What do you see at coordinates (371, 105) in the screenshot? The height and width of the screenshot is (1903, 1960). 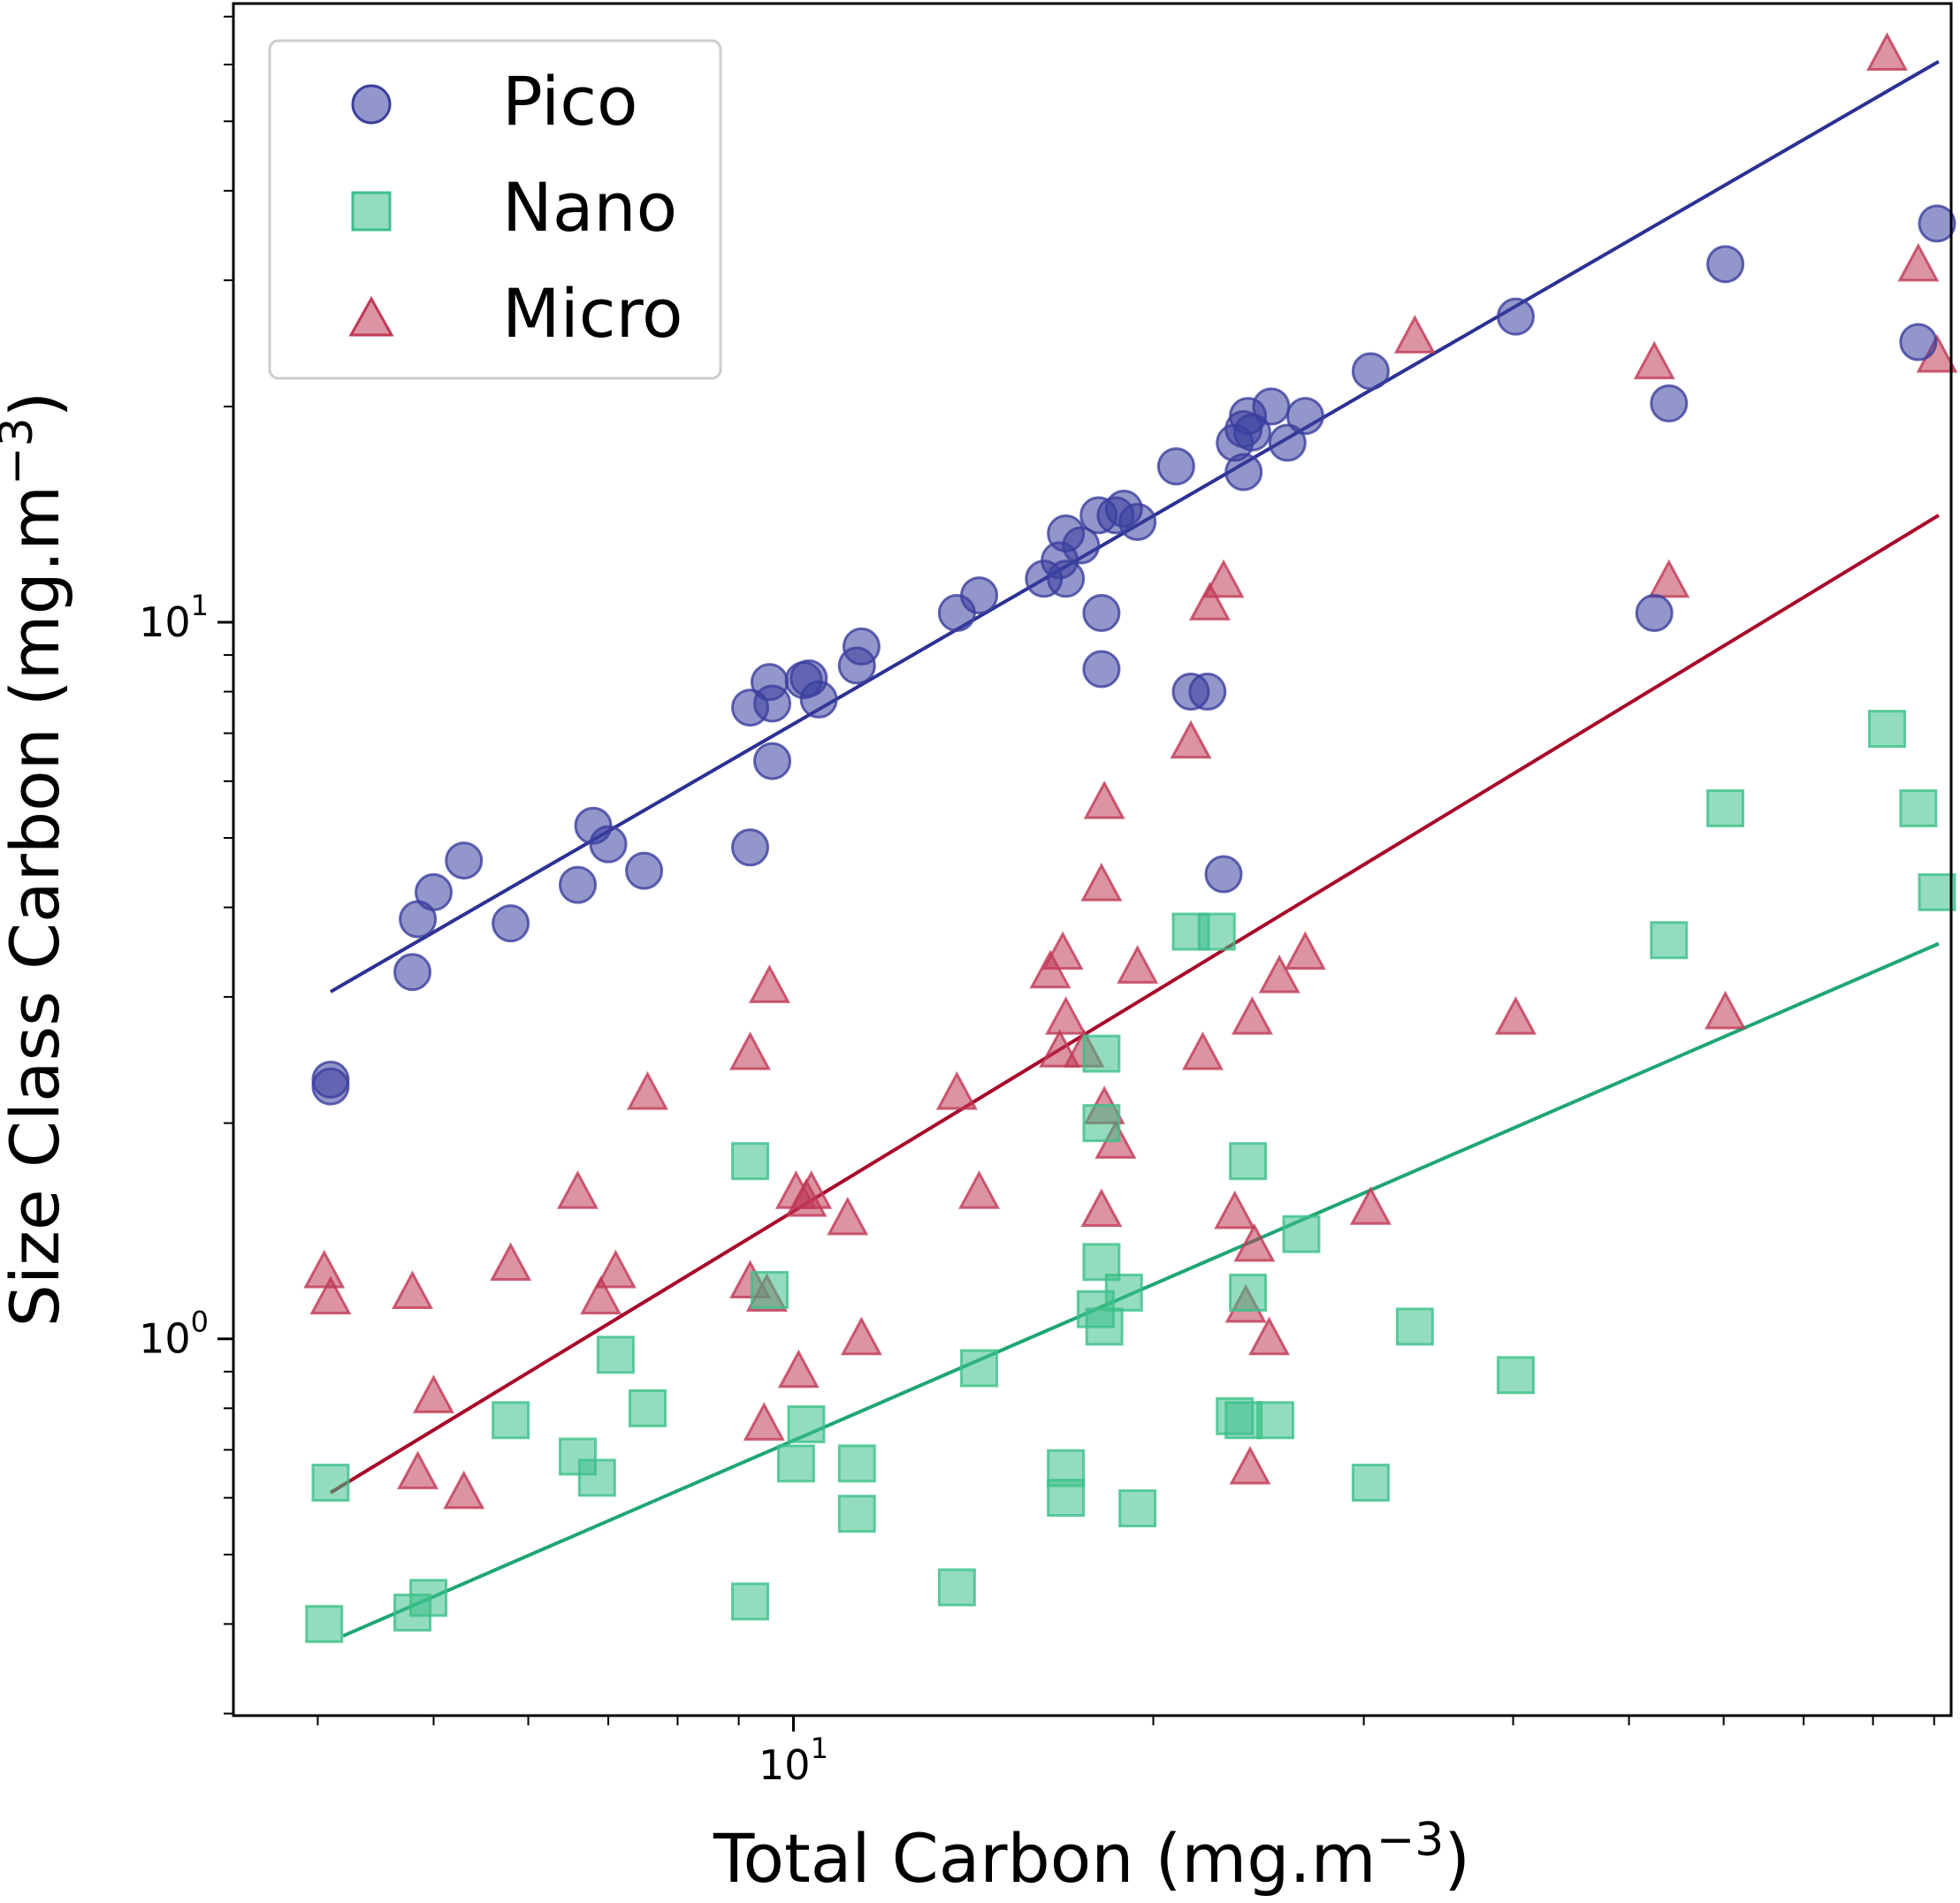 I see `legend-marker-pico` at bounding box center [371, 105].